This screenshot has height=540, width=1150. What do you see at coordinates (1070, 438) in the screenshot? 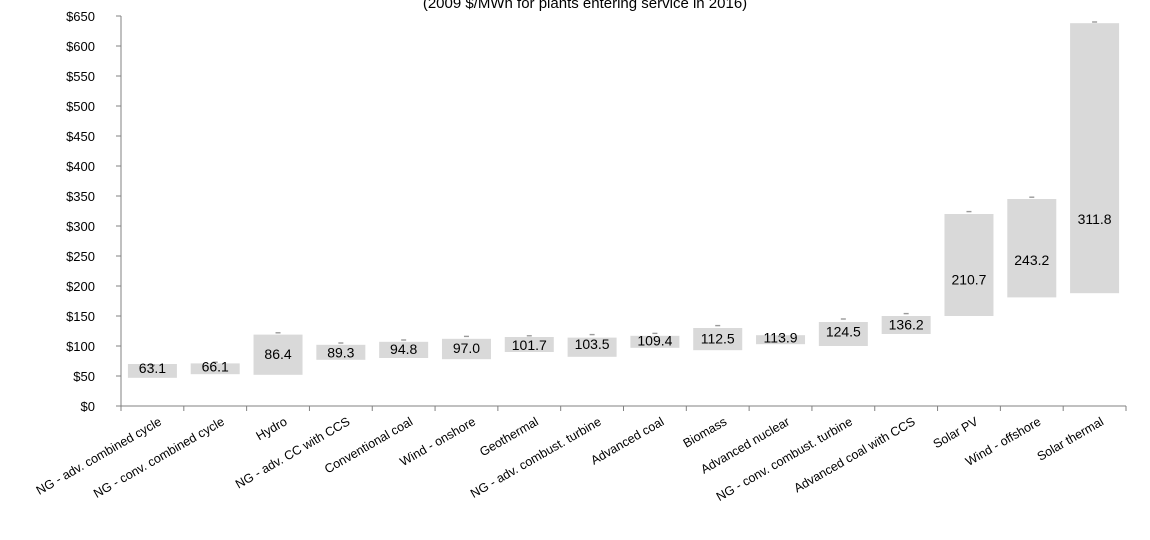
I see `x-tick-label: Solar thermal` at bounding box center [1070, 438].